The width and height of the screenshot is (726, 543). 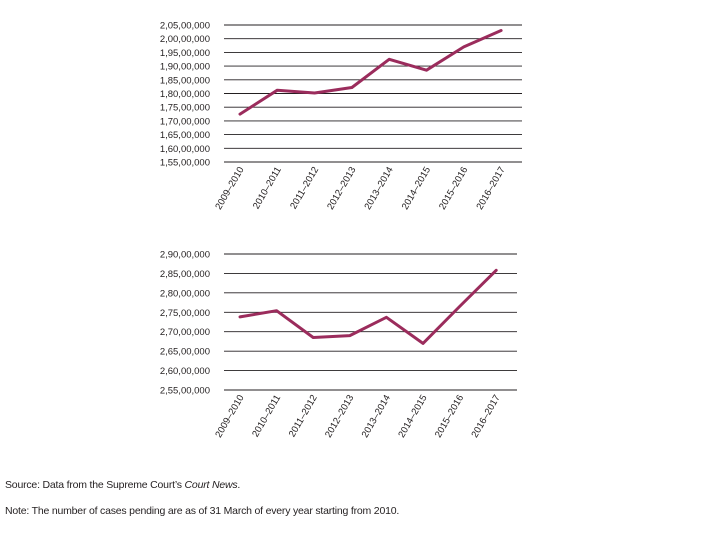 What do you see at coordinates (185, 149) in the screenshot?
I see `y-tick-label: 1,60,00,000` at bounding box center [185, 149].